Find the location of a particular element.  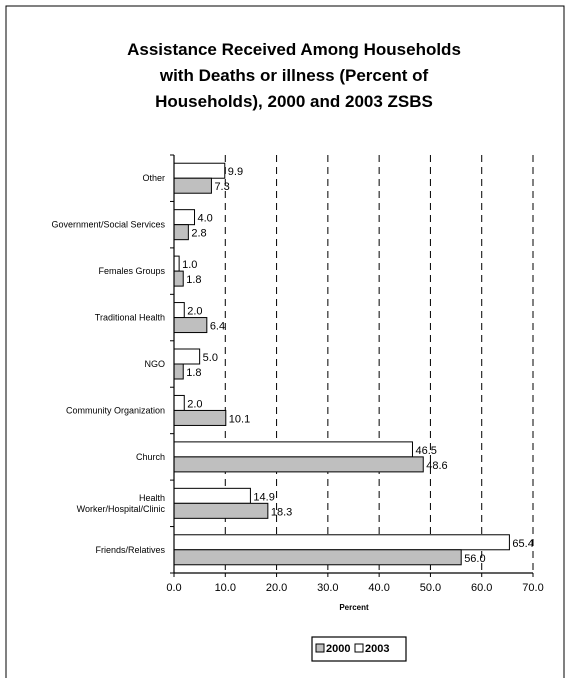

category-label: Health is located at coordinates (152, 498).